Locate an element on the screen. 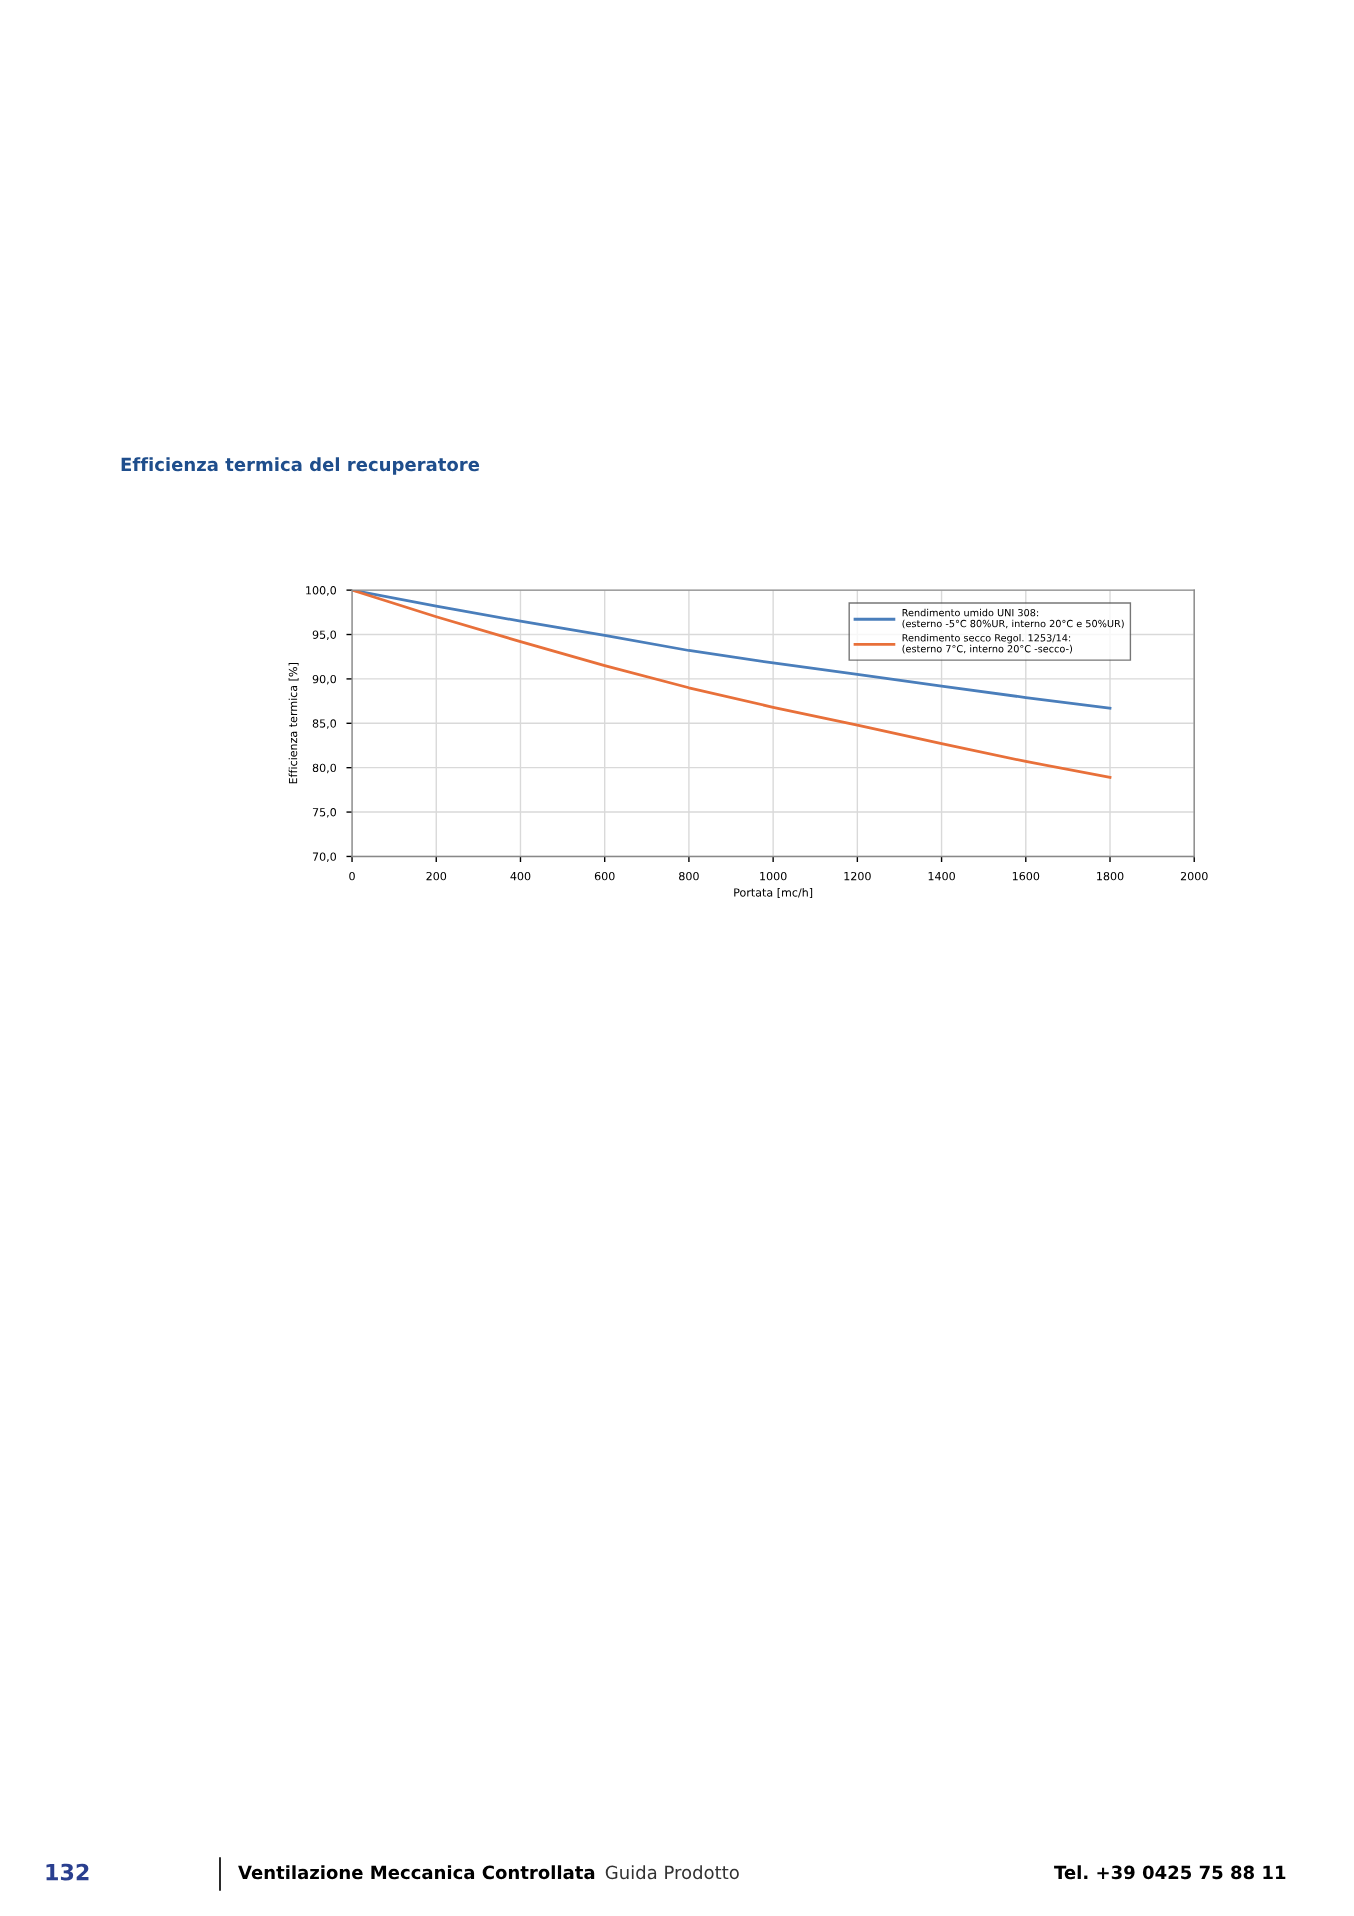 The width and height of the screenshot is (1354, 1916). text: Tel. +39 0425 75 88 11 is located at coordinates (1170, 1872).